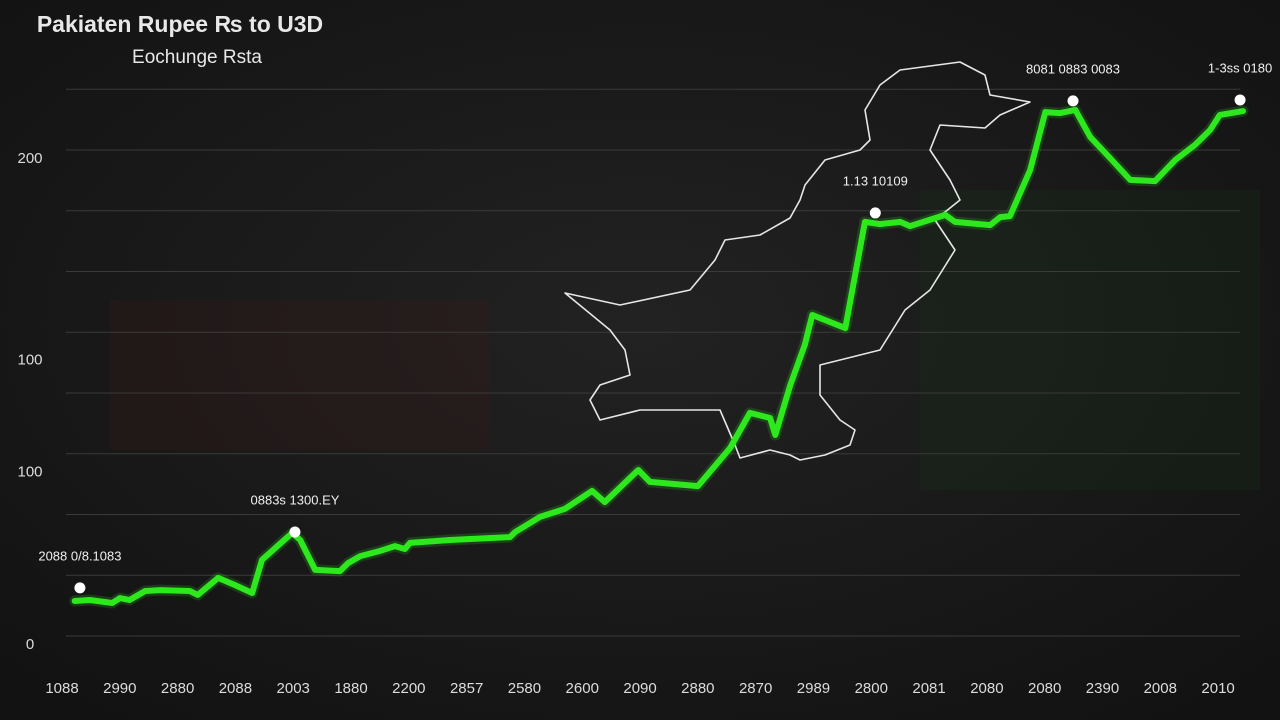  What do you see at coordinates (235, 688) in the screenshot?
I see `x-tick-label: 2088` at bounding box center [235, 688].